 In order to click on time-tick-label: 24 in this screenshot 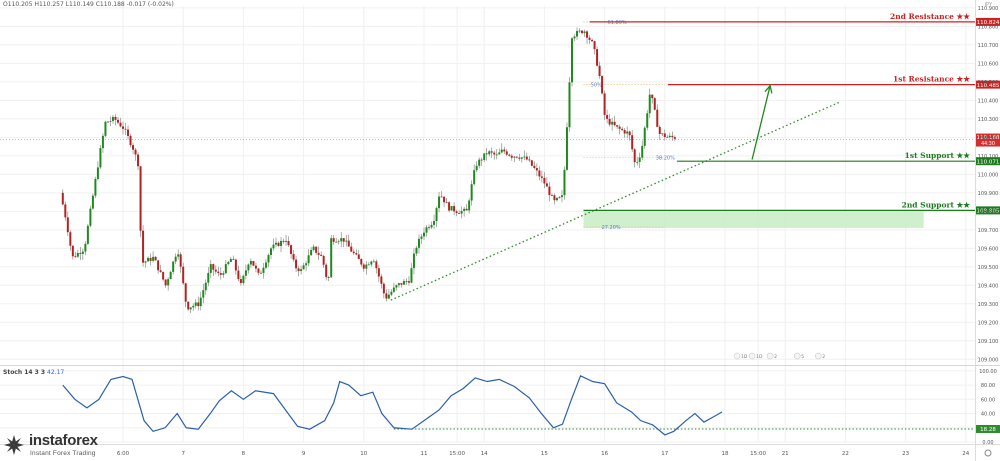, I will do `click(965, 454)`.